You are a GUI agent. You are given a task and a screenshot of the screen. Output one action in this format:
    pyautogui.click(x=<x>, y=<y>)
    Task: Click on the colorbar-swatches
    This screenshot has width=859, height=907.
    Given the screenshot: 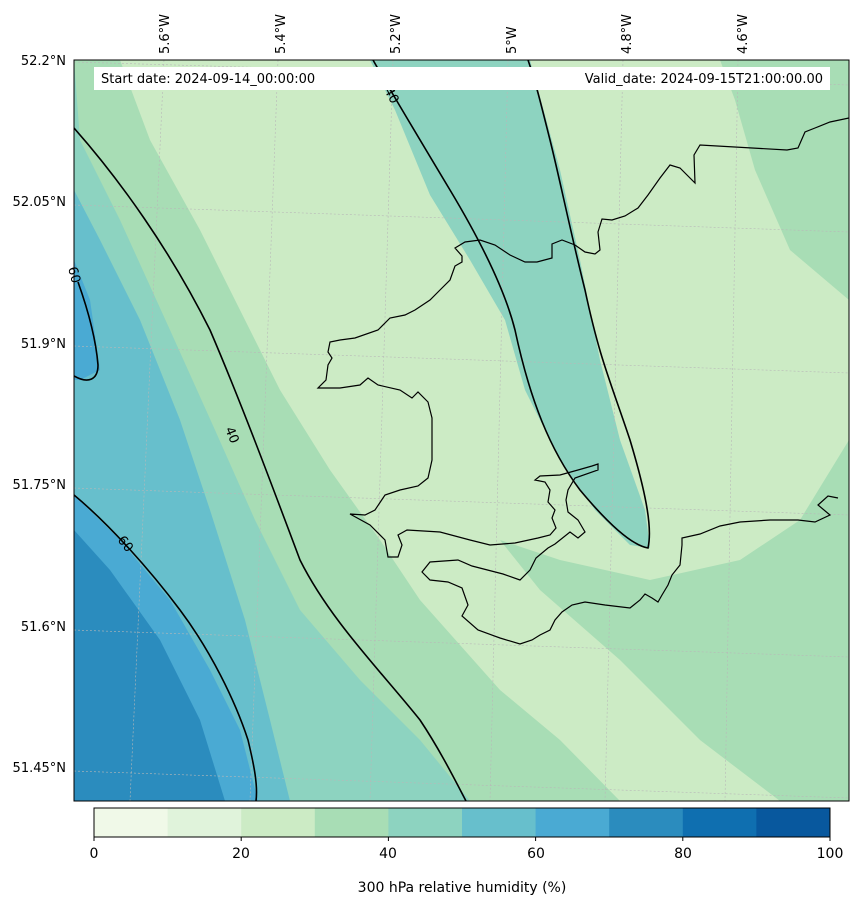 What is the action you would take?
    pyautogui.click(x=462, y=822)
    